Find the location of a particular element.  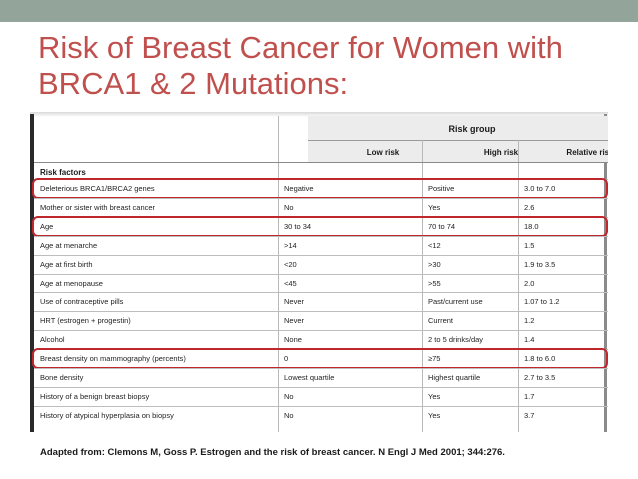

title-line-1: Risk of Breast Cancer for Women with is located at coordinates (300, 47).